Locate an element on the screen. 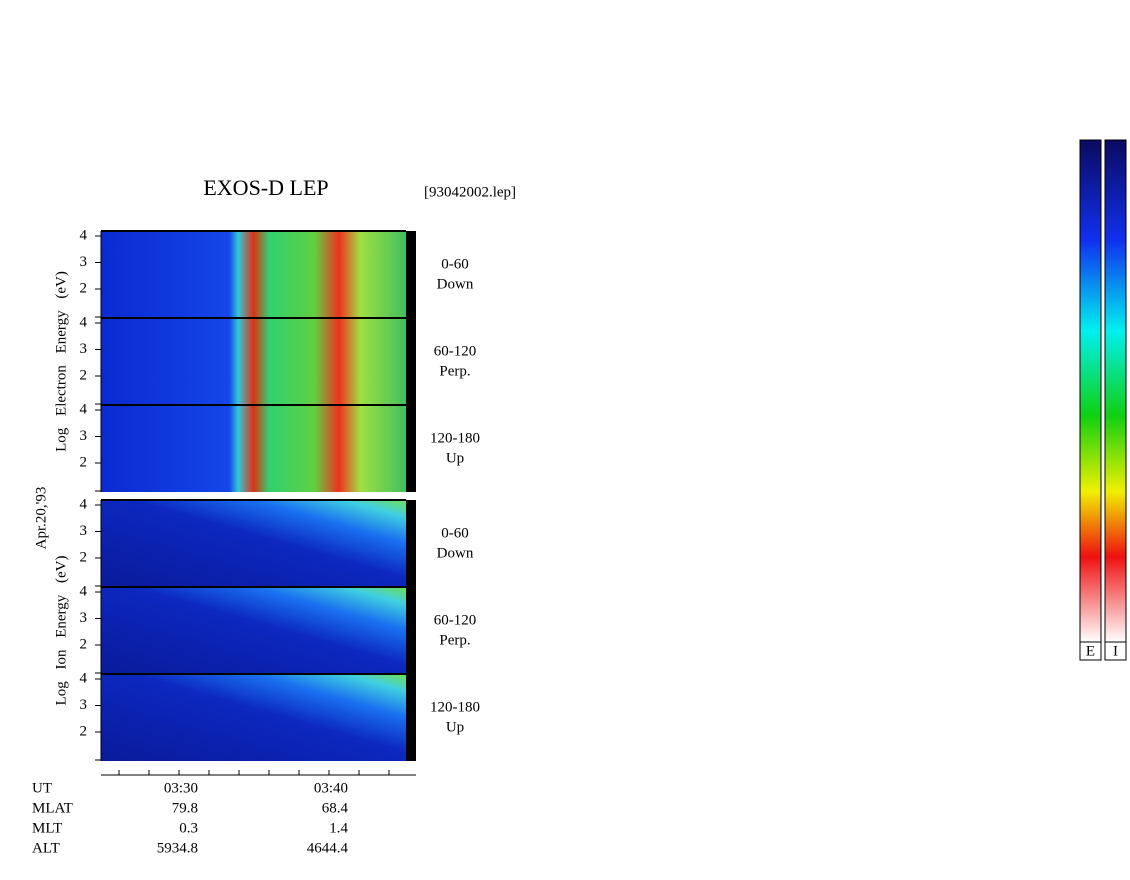 This screenshot has height=880, width=1130. colorbar-label: E is located at coordinates (1090, 651).